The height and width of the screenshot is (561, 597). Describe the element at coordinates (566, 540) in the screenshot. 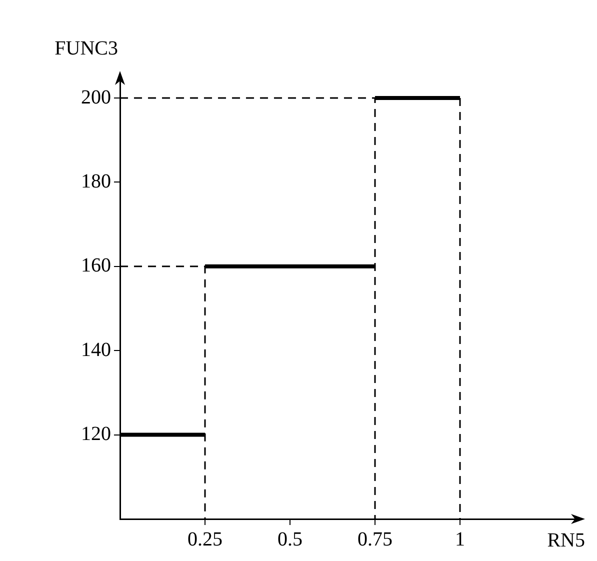

I see `x-axis-title: RN5` at that location.